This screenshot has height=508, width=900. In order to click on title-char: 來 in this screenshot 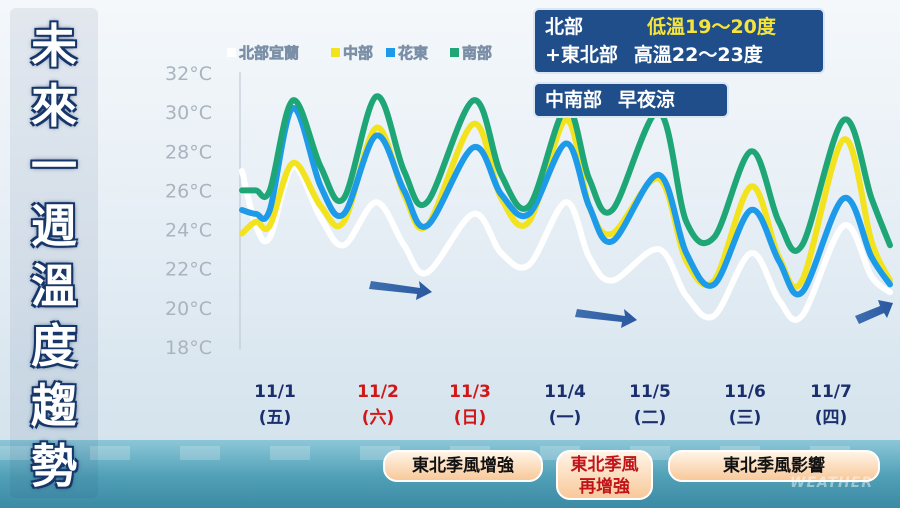, I will do `click(54, 106)`.